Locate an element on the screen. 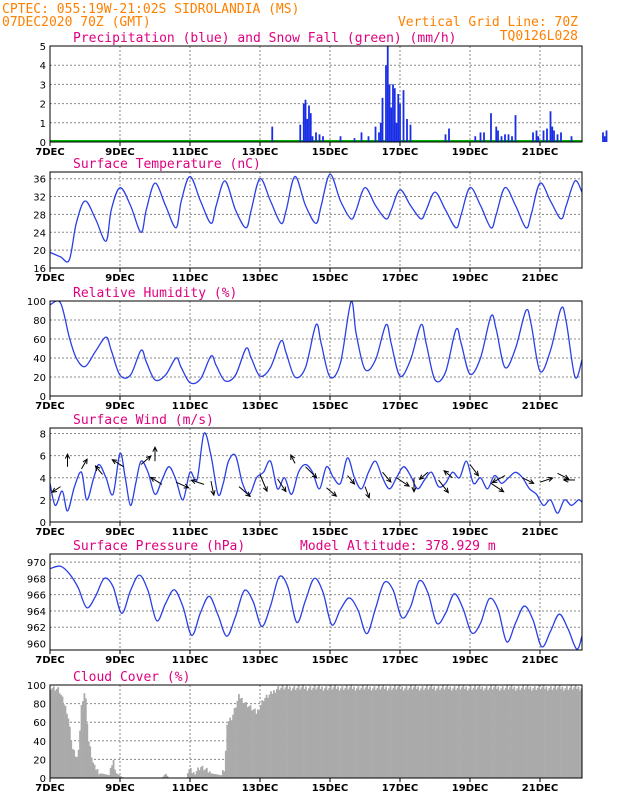 This screenshot has height=800, width=618. panel-title: Surface Wind (m/s) is located at coordinates (143, 420).